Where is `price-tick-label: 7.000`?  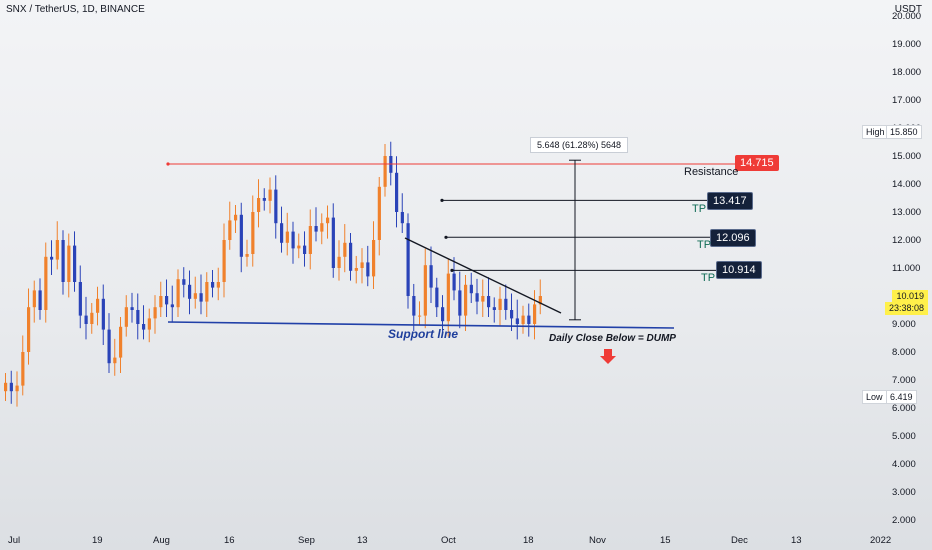
price-tick-label: 7.000 is located at coordinates (904, 380).